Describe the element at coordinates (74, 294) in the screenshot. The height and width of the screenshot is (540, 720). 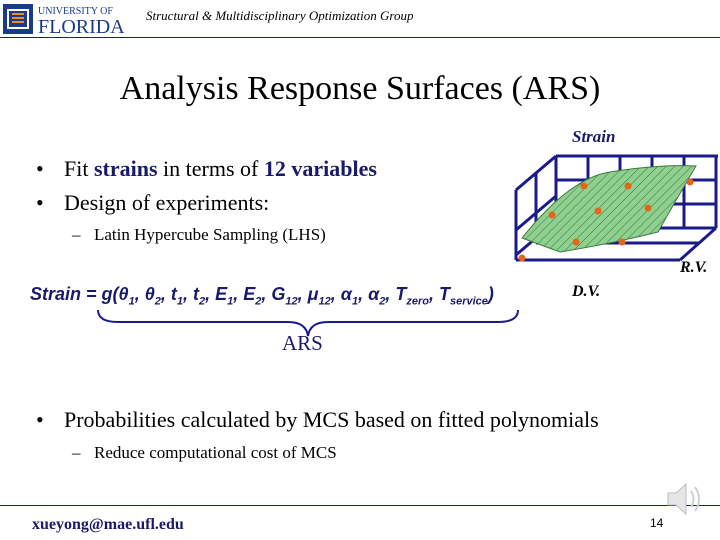
I see `equation-lhs: Strain = g(` at that location.